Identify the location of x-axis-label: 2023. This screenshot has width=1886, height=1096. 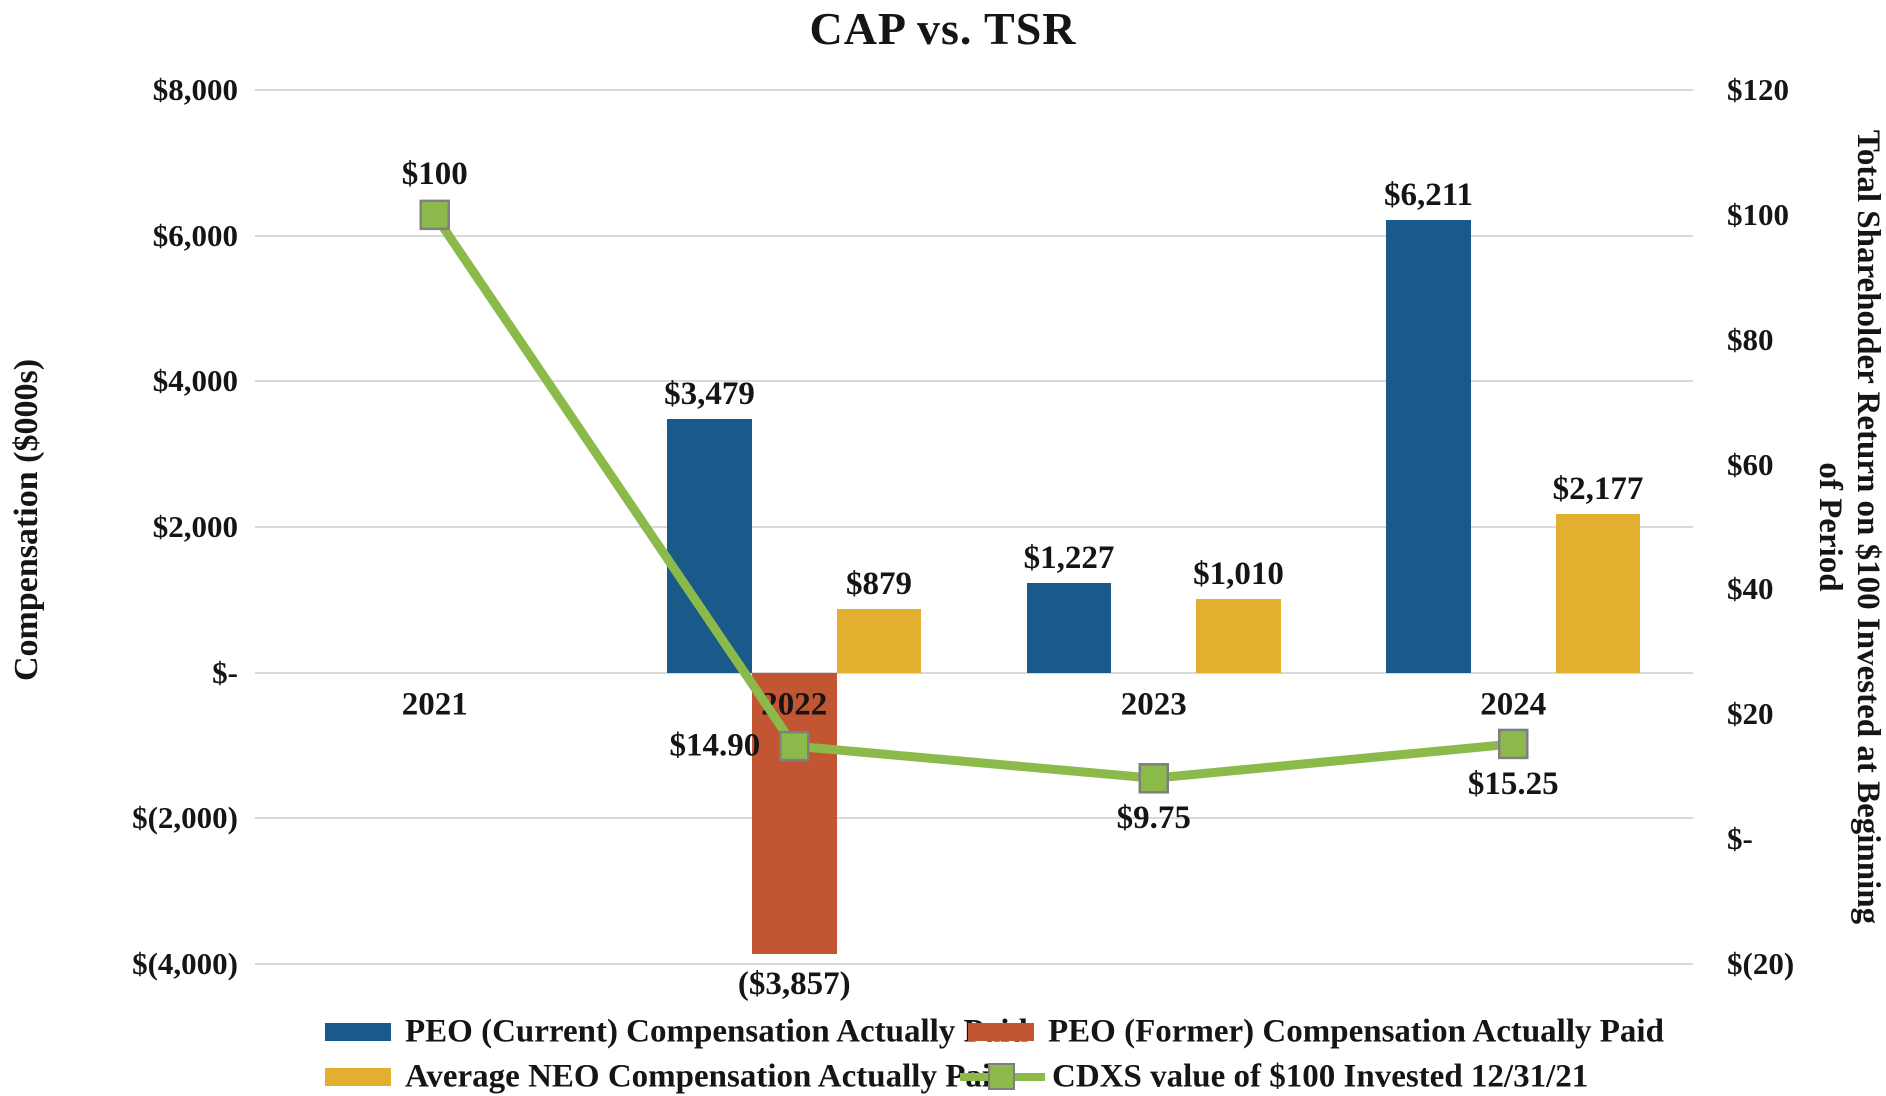
(1153, 704).